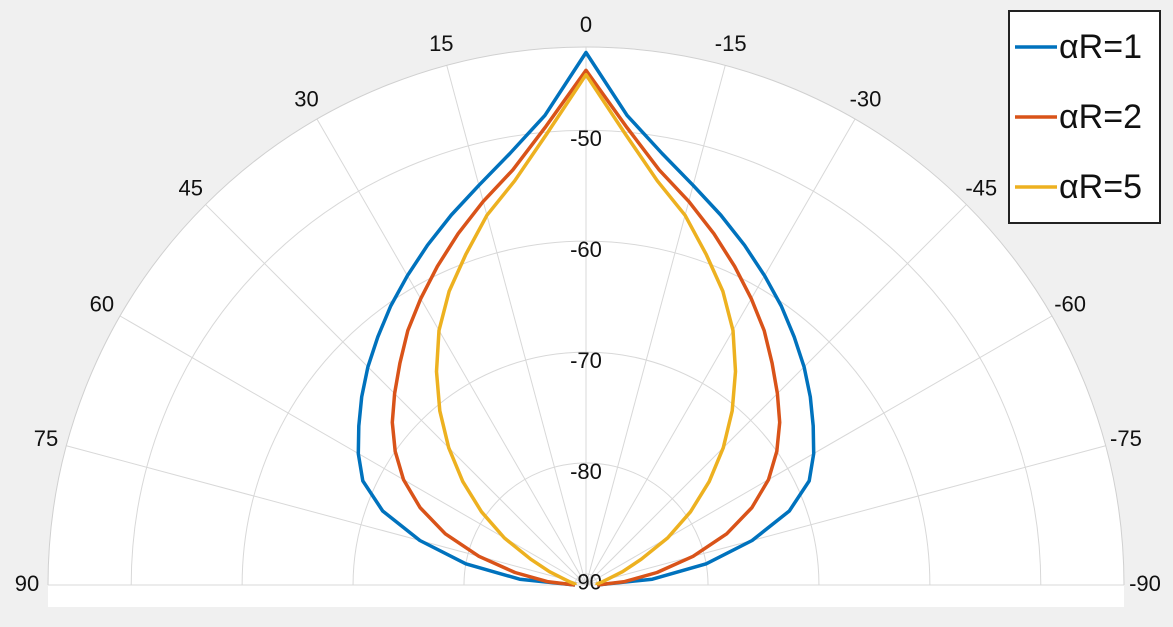  I want to click on angle-tick-label: 90, so click(27, 583).